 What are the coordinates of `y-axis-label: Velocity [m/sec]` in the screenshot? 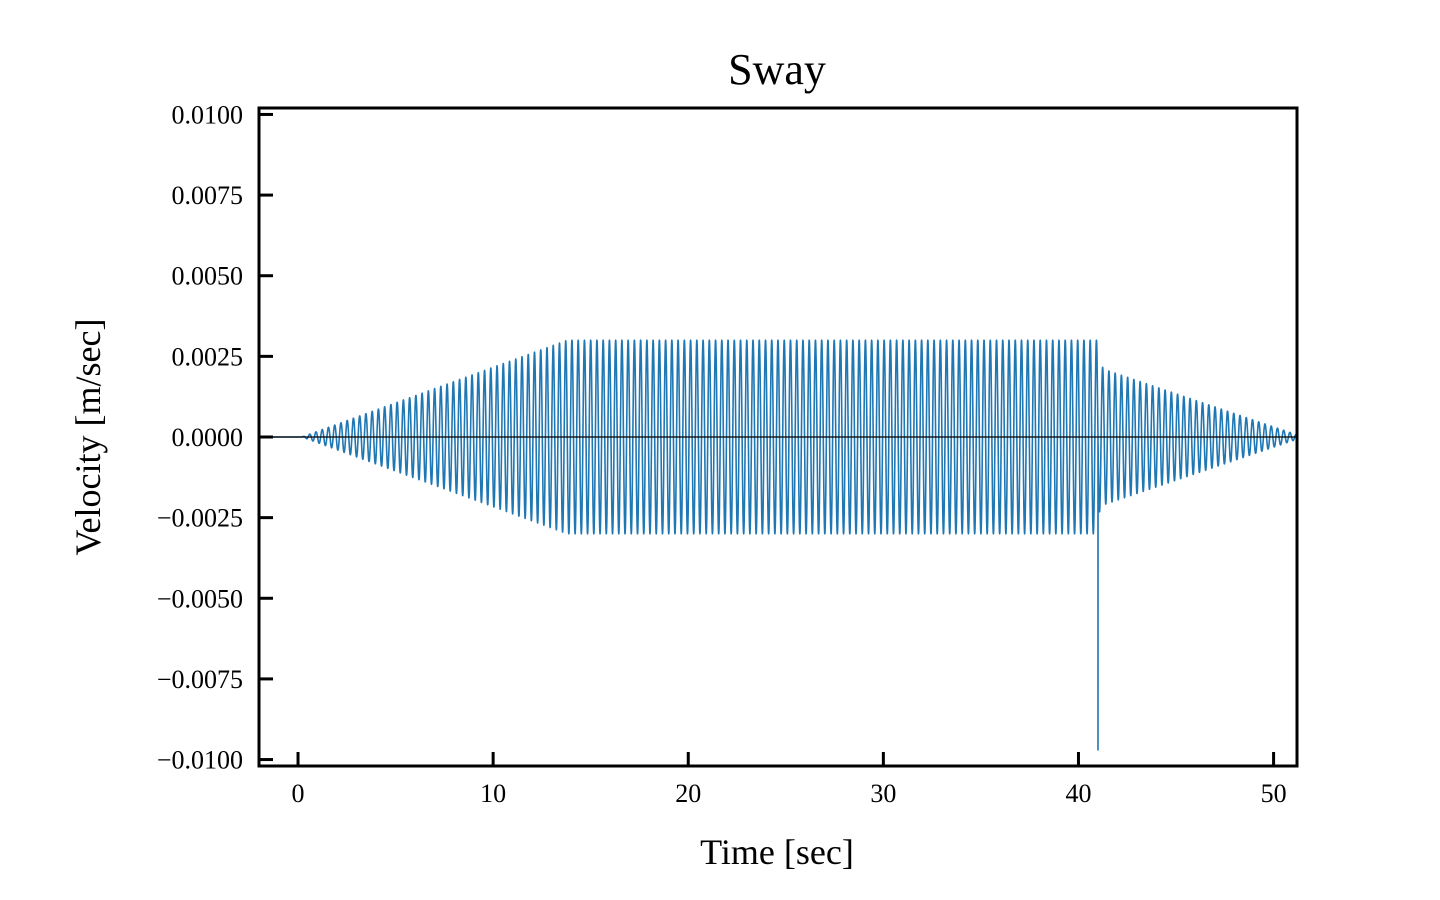 It's located at (88, 437).